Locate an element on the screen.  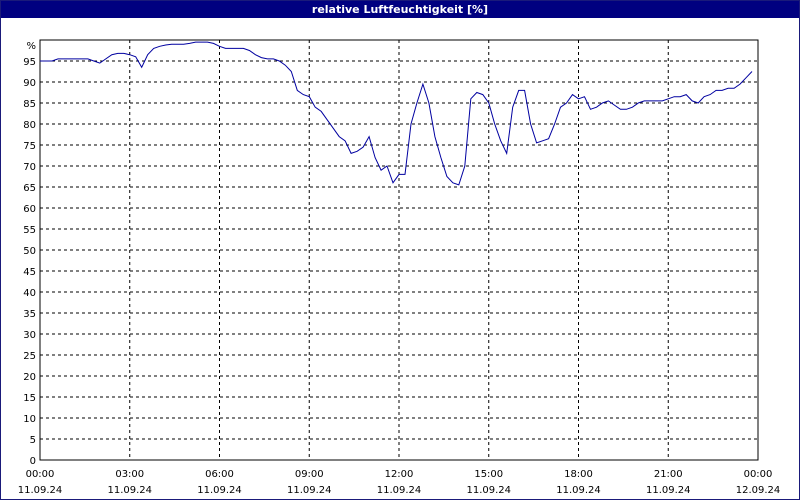
x-tick-time-label: 18:00 is located at coordinates (578, 474).